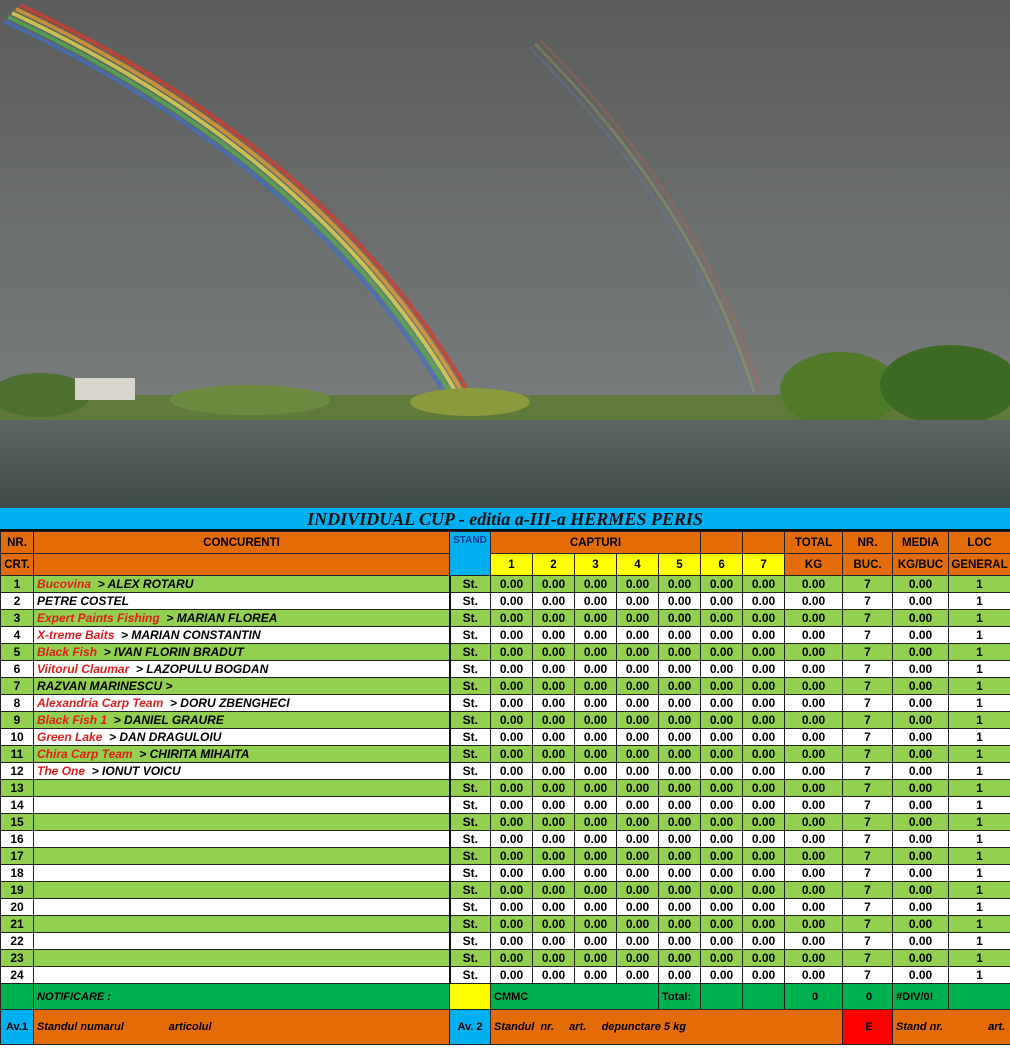 This screenshot has width=1010, height=1050. What do you see at coordinates (17, 542) in the screenshot?
I see `header-nr: NR.` at bounding box center [17, 542].